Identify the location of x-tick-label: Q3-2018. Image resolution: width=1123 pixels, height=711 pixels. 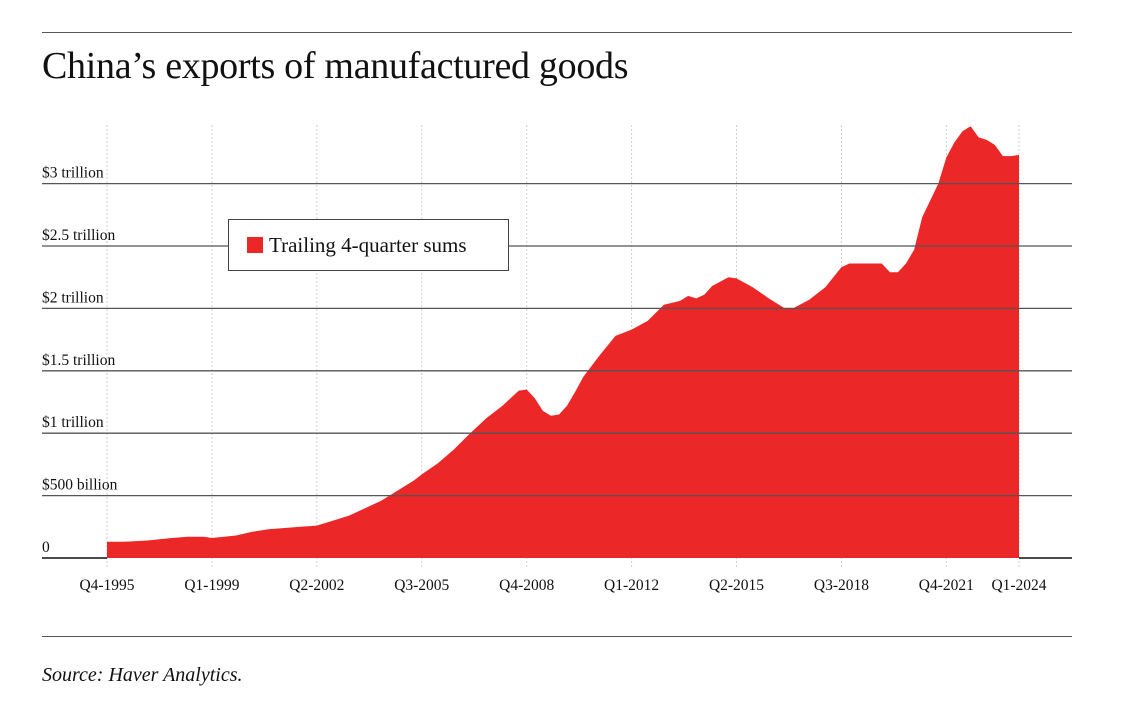
(841, 585).